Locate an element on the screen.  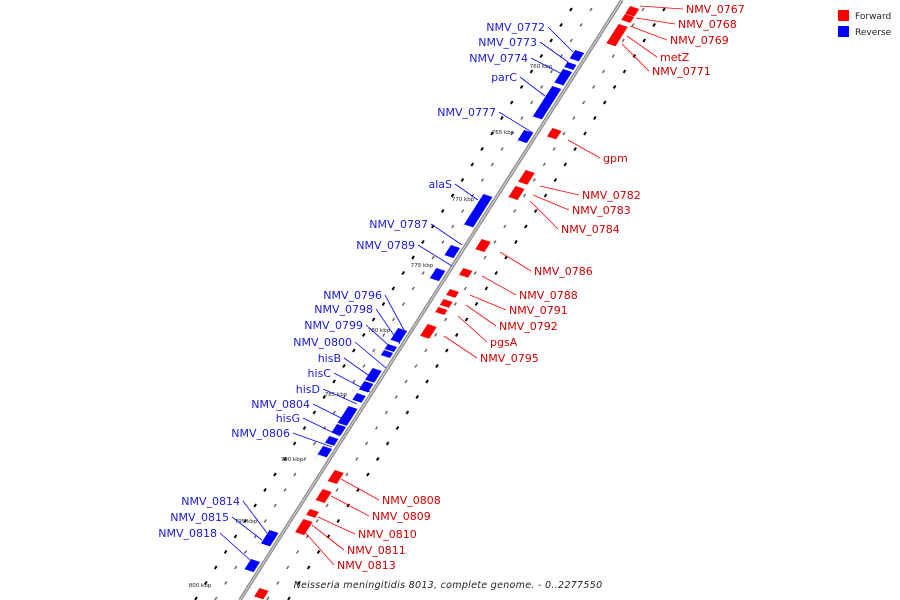
gene-label-parc: parC is located at coordinates (504, 77).